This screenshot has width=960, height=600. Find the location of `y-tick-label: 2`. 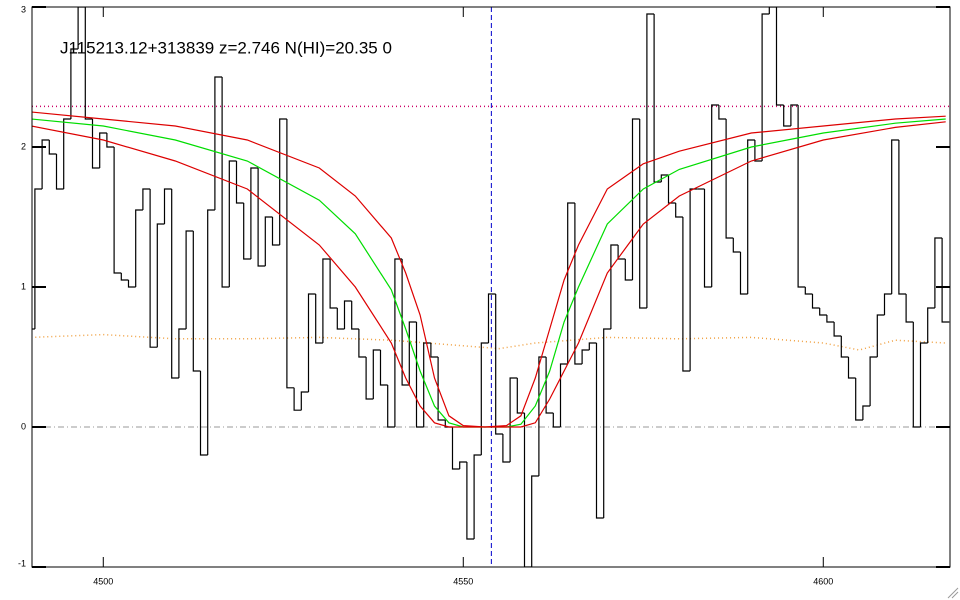

y-tick-label: 2 is located at coordinates (23, 146).